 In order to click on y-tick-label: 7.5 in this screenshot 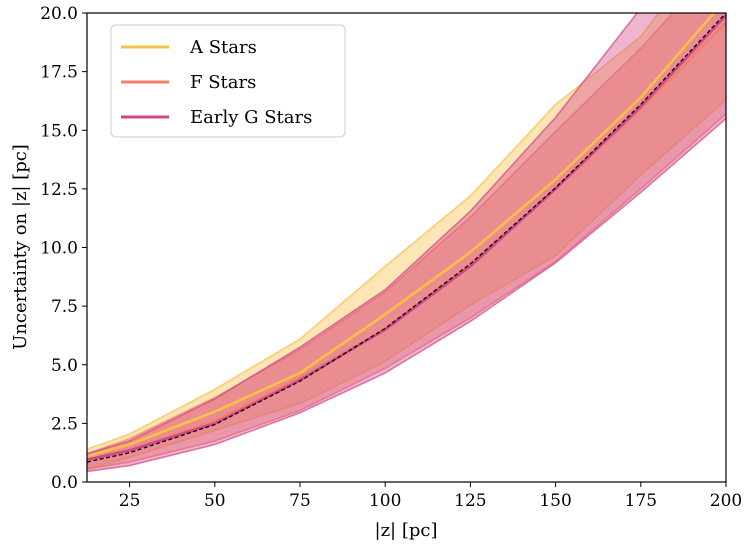, I will do `click(64, 307)`.